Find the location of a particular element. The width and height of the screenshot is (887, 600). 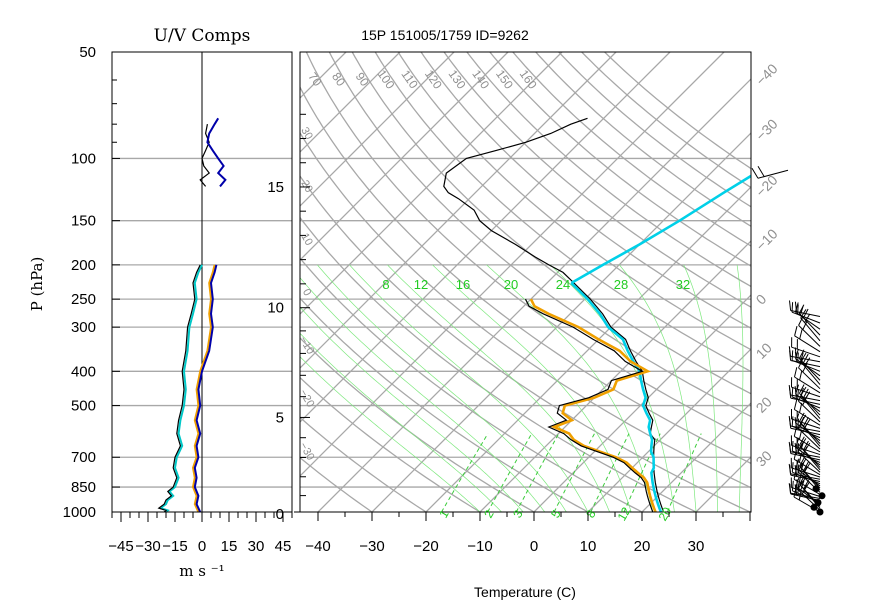

skewt-mixing-ratio-line is located at coordinates (574, 472).